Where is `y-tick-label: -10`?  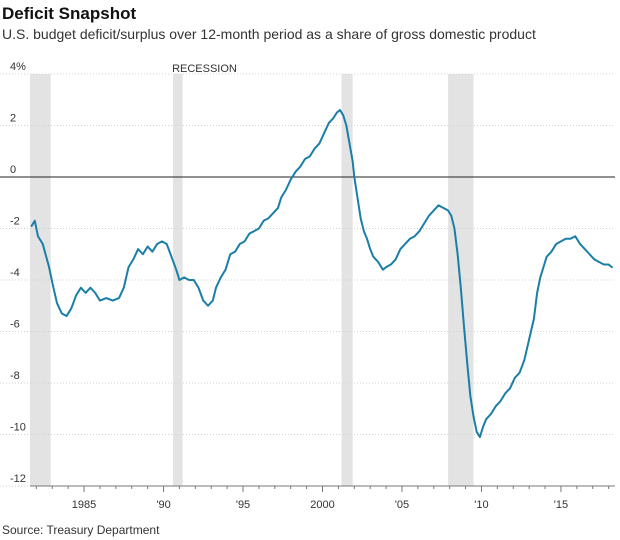 y-tick-label: -10 is located at coordinates (18, 428).